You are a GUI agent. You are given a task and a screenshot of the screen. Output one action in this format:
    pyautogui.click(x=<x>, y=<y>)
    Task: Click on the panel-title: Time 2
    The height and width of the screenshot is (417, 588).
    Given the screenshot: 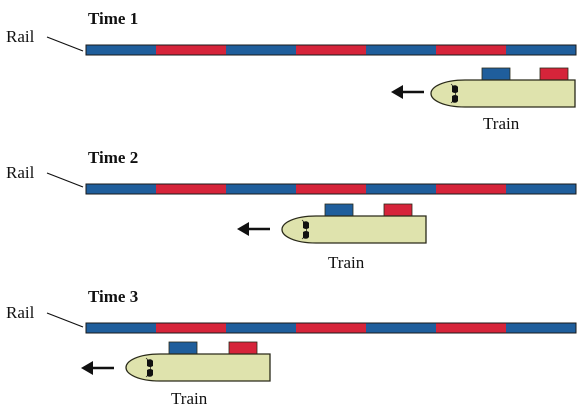 What is the action you would take?
    pyautogui.click(x=113, y=157)
    